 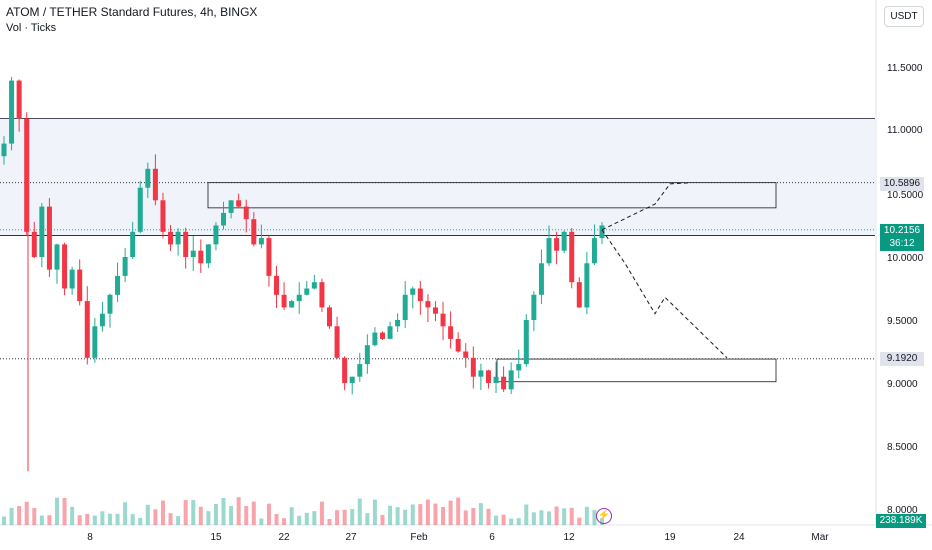 I want to click on x-tick-label: 22, so click(x=284, y=537).